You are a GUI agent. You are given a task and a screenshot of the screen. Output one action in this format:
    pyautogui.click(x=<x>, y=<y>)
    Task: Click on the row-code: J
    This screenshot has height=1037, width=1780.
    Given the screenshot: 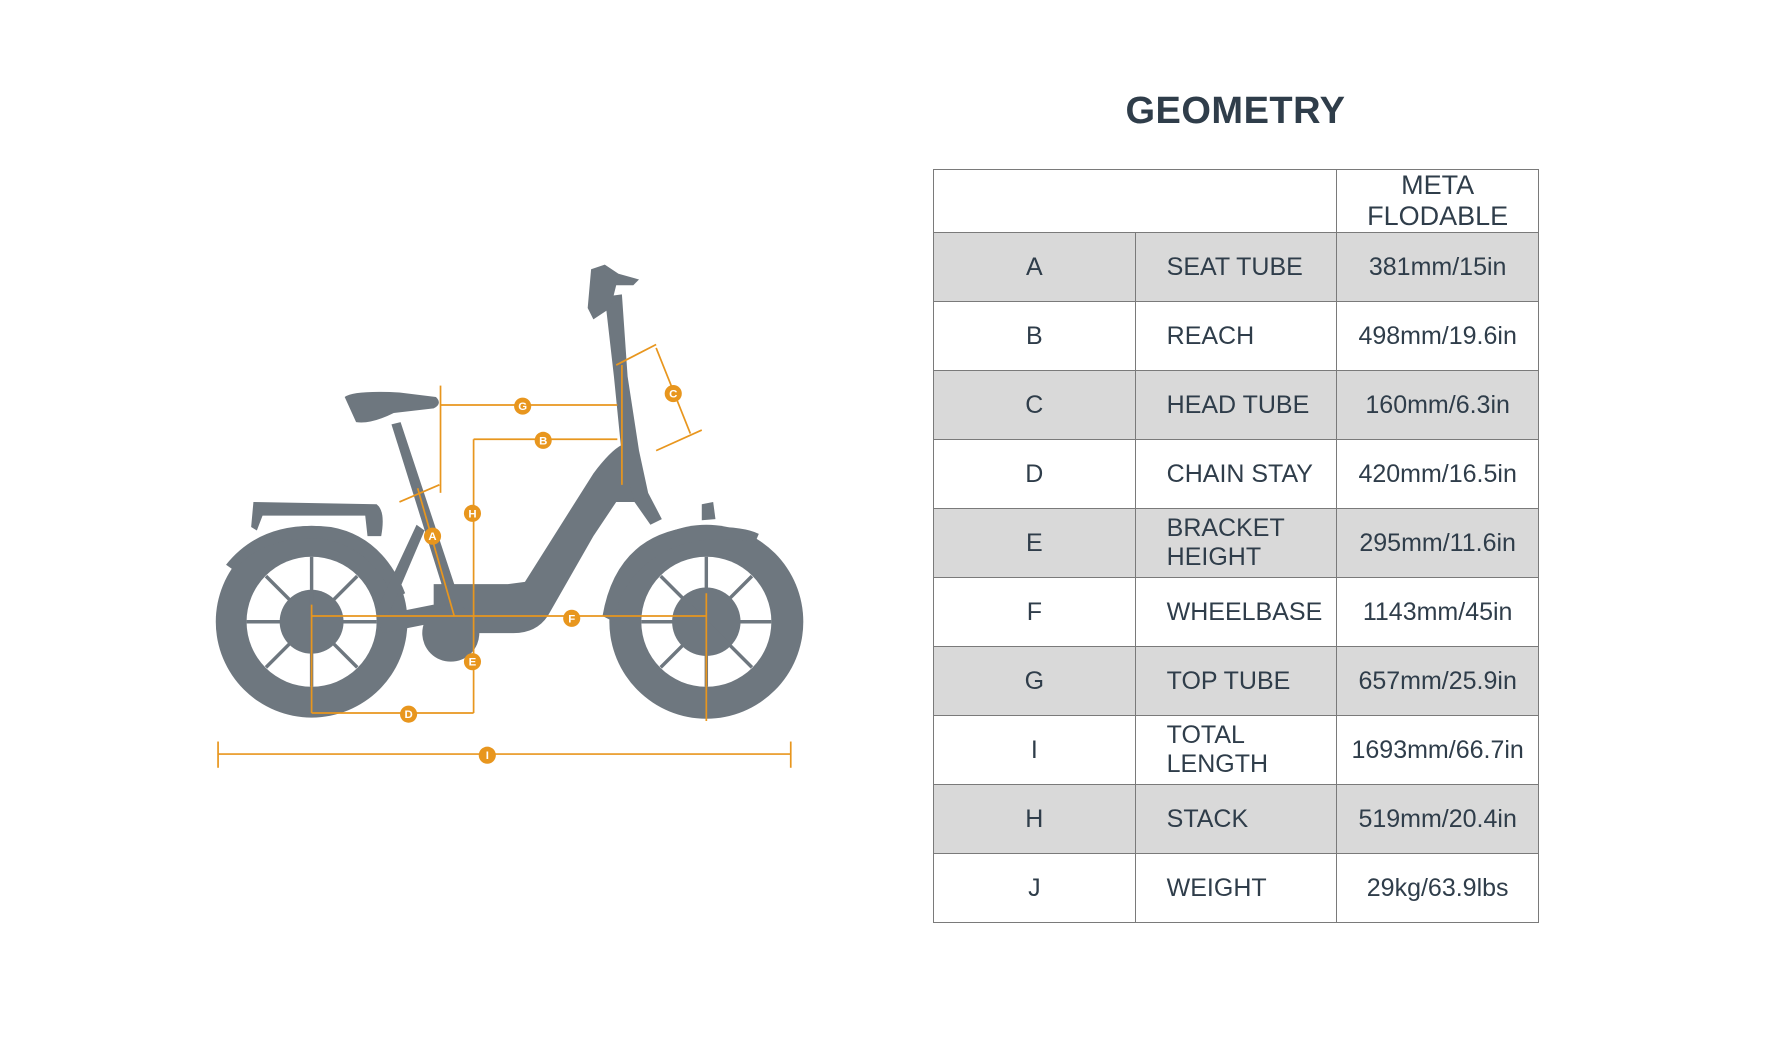 What is the action you would take?
    pyautogui.click(x=1034, y=888)
    